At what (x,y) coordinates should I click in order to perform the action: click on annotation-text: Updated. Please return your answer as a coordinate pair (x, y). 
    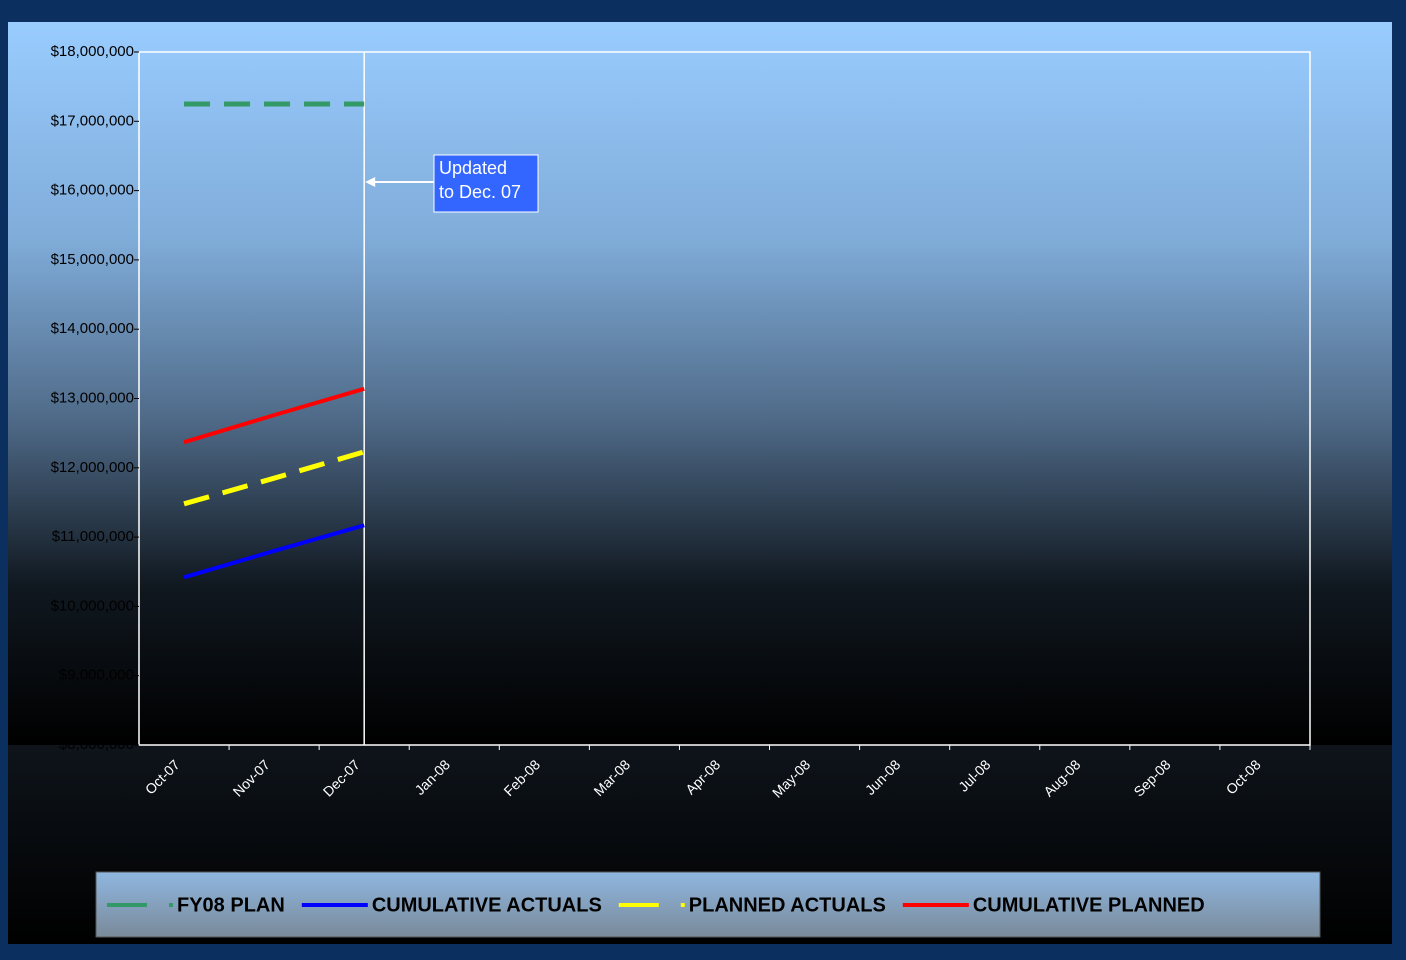
    Looking at the image, I should click on (473, 168).